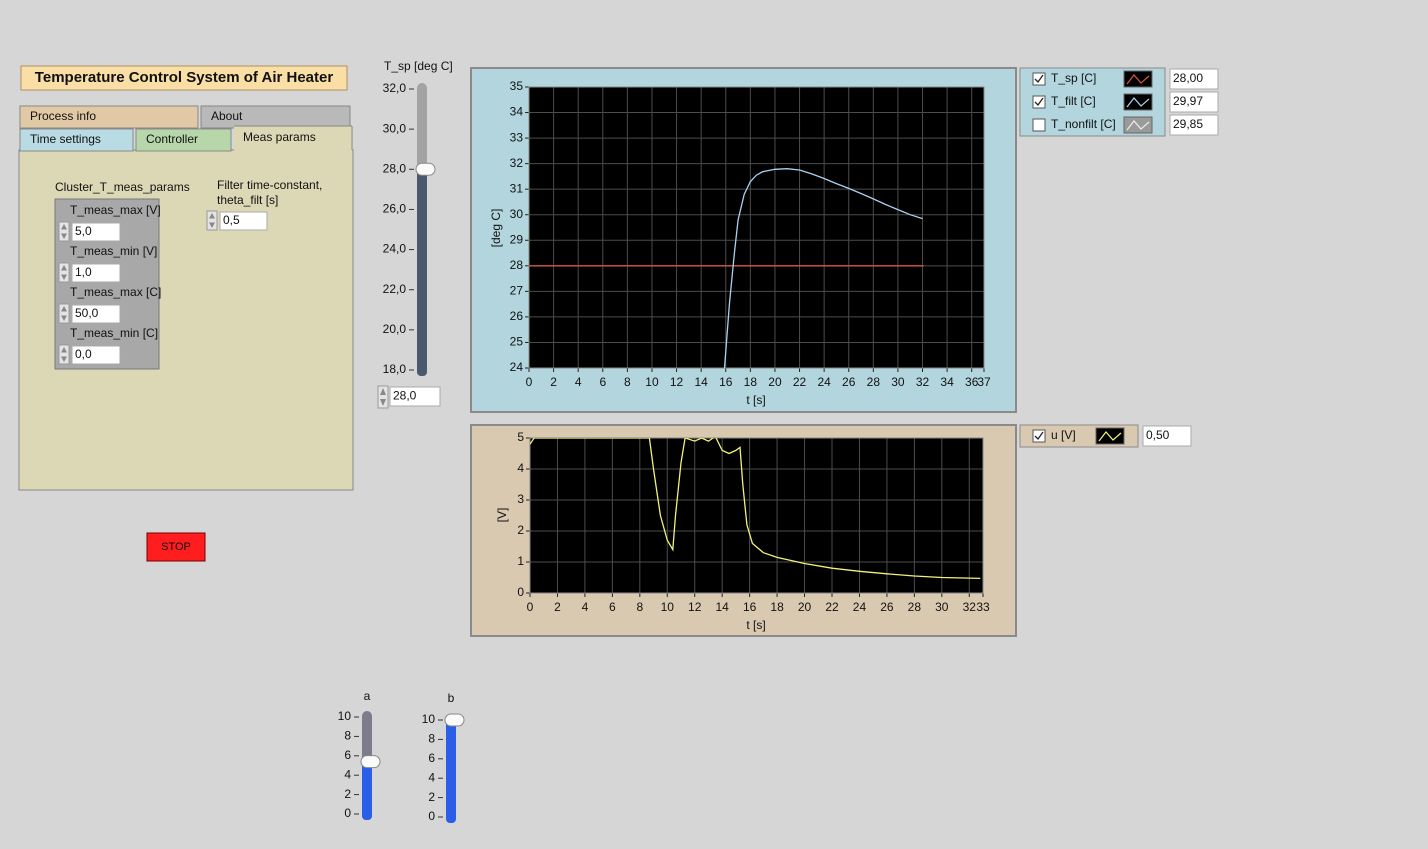 The width and height of the screenshot is (1428, 849). I want to click on slider-value-box, so click(415, 396).